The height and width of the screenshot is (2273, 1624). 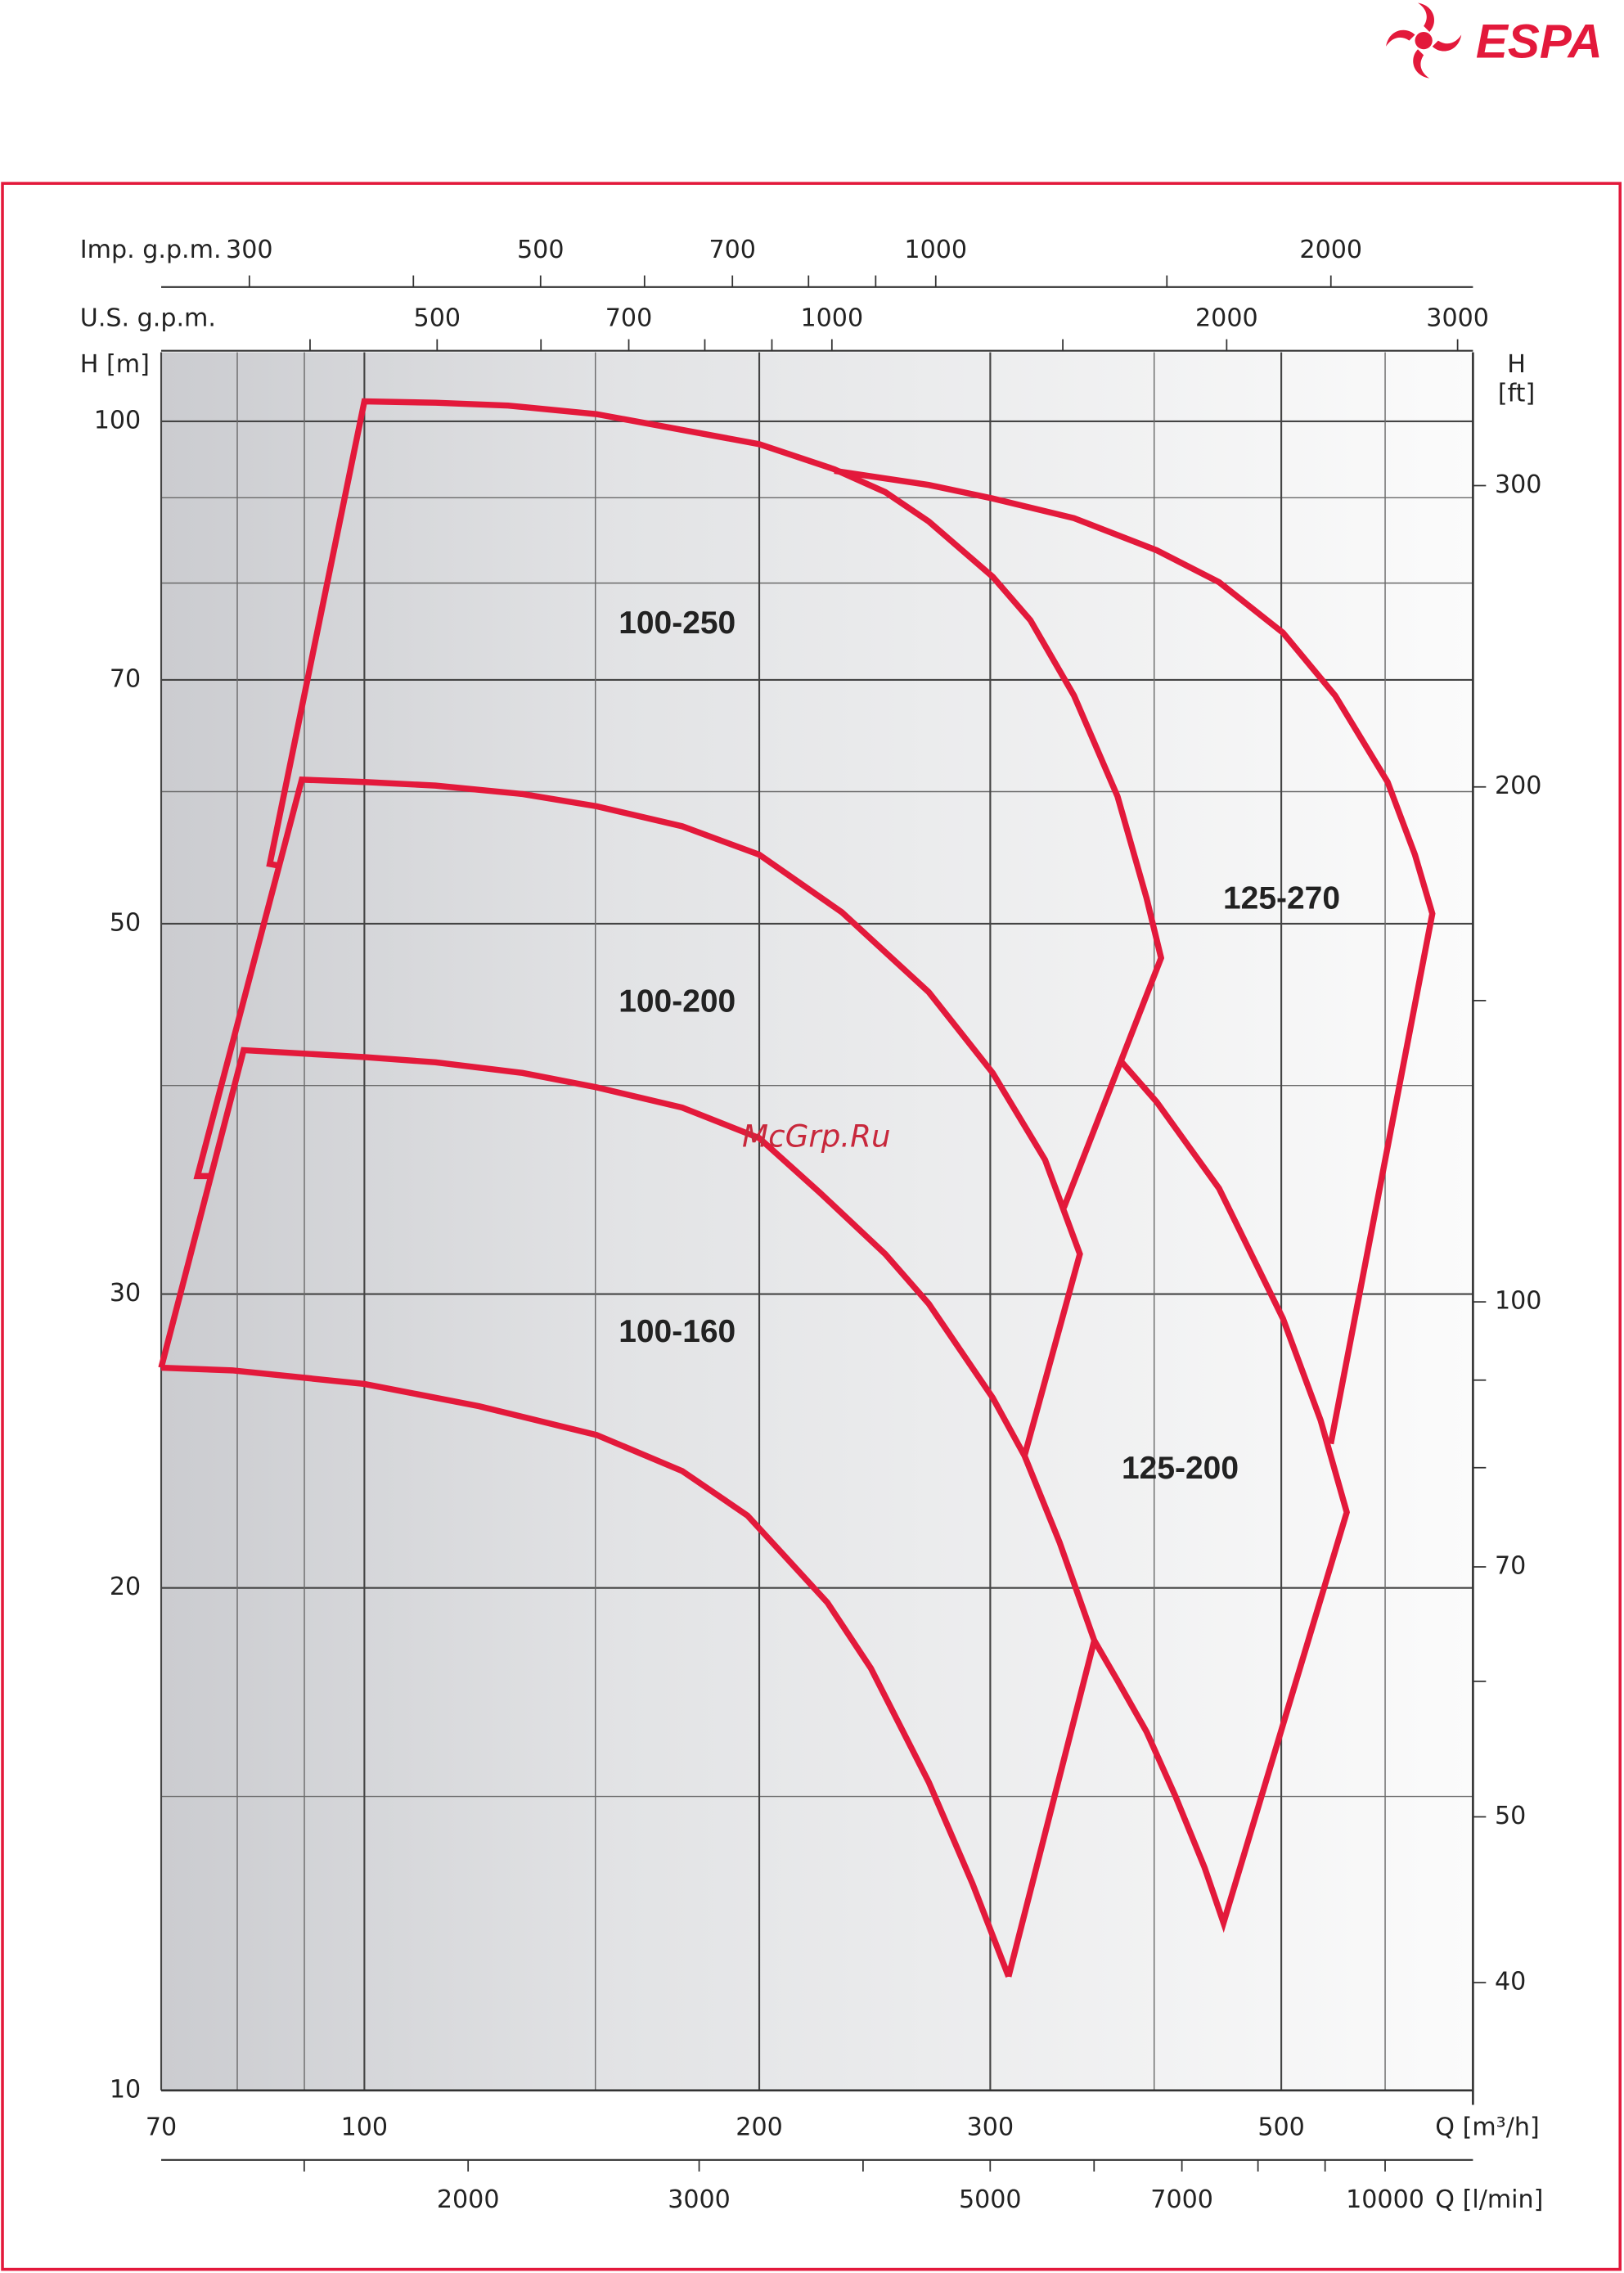 I want to click on x-tick-label: 200, so click(x=759, y=2127).